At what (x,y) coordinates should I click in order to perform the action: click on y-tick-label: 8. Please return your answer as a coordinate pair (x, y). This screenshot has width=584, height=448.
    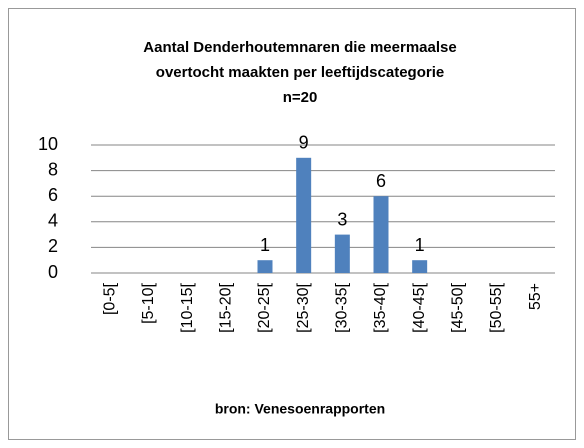
    Looking at the image, I should click on (53, 169).